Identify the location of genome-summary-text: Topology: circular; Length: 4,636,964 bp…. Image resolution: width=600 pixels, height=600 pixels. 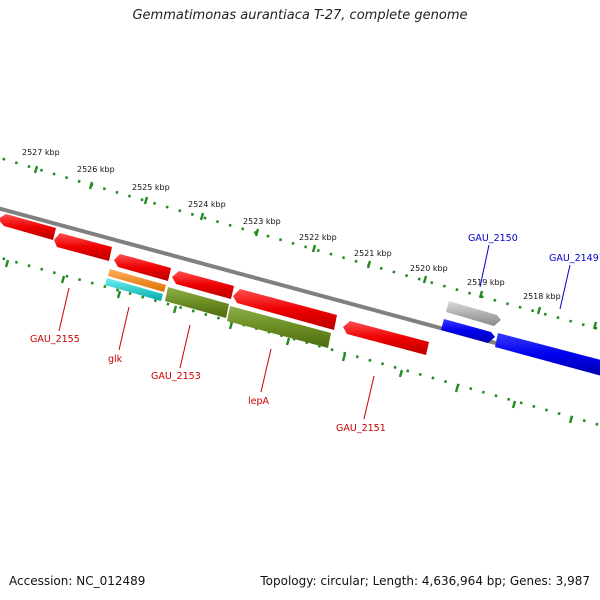
(425, 581).